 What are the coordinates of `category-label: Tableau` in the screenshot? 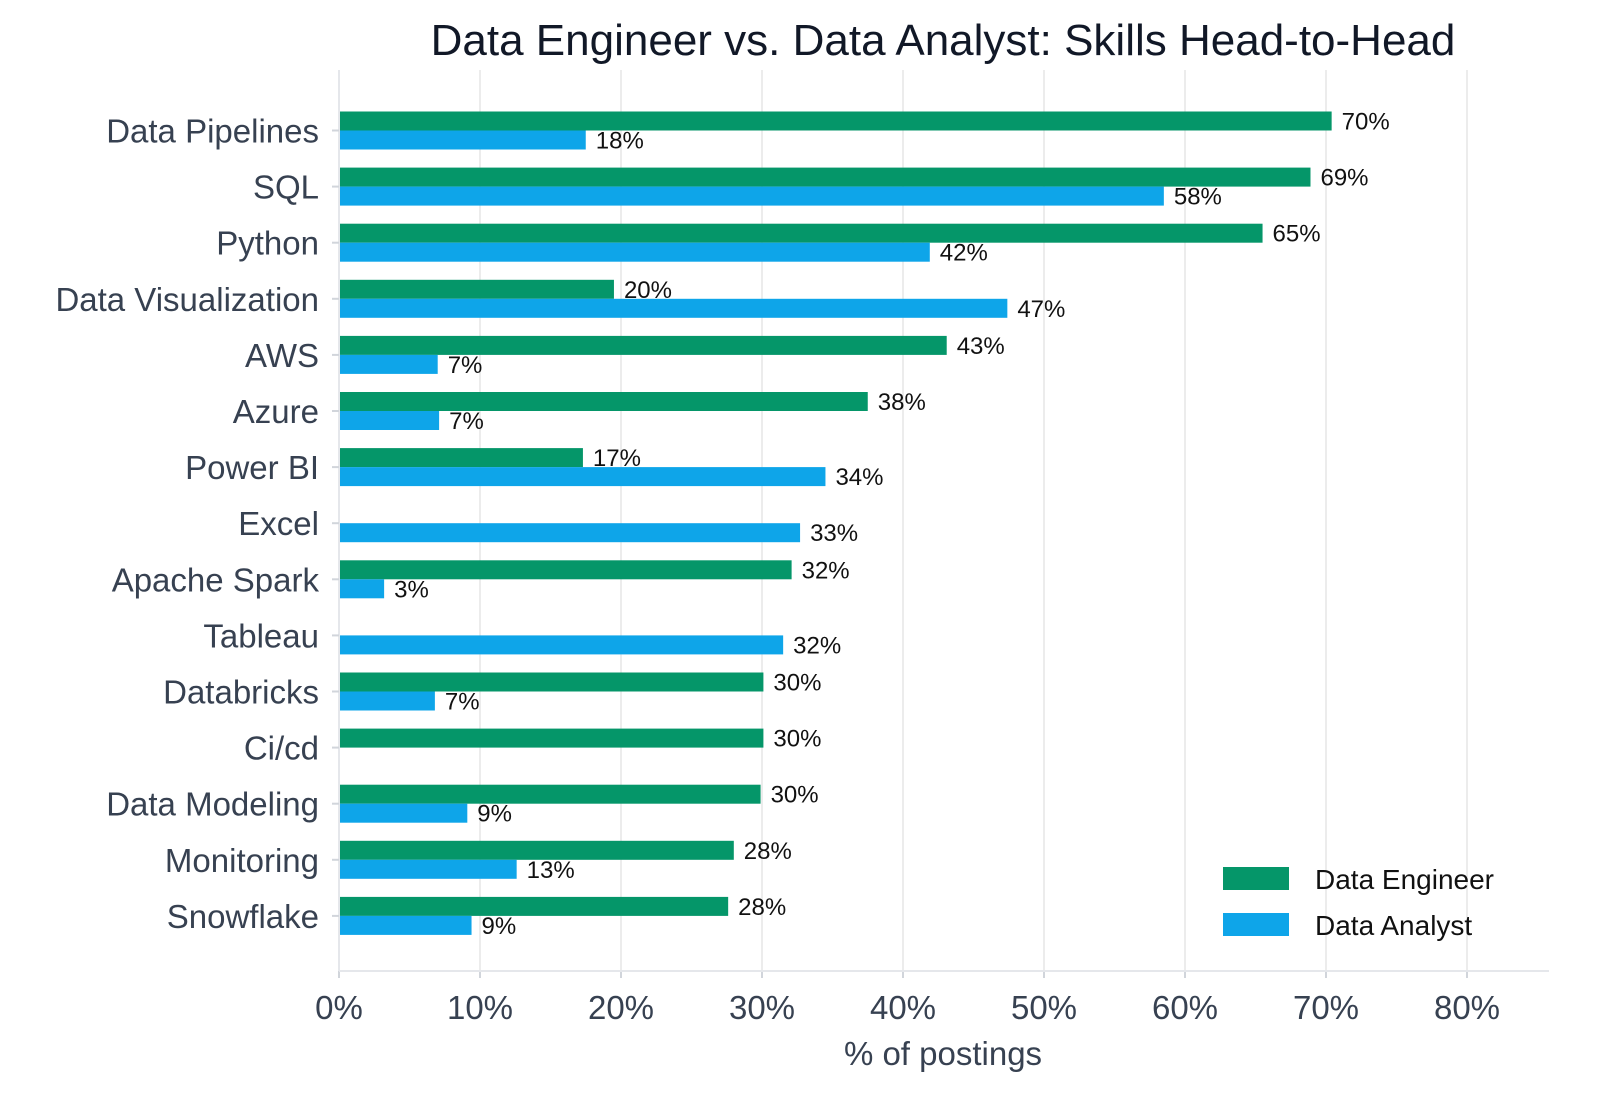 It's located at (261, 635).